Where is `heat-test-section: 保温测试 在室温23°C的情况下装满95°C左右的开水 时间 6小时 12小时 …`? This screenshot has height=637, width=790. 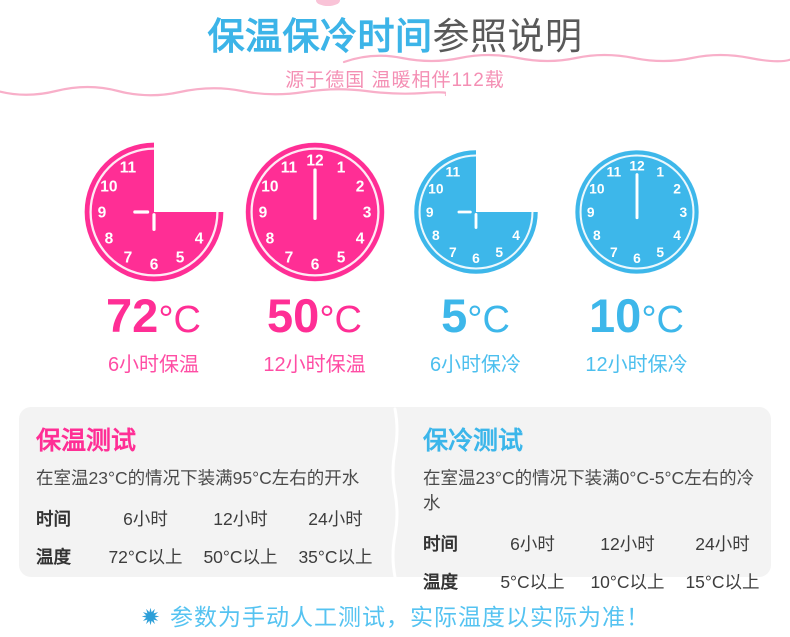
heat-test-section: 保温测试 在室温23°C的情况下装满95°C左右的开水 时间 6小时 12小时 … is located at coordinates (207, 492).